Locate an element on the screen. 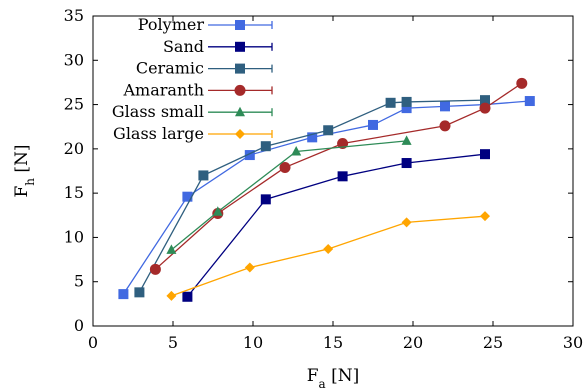 The width and height of the screenshot is (587, 390). x-tick-label: 20 is located at coordinates (413, 342).